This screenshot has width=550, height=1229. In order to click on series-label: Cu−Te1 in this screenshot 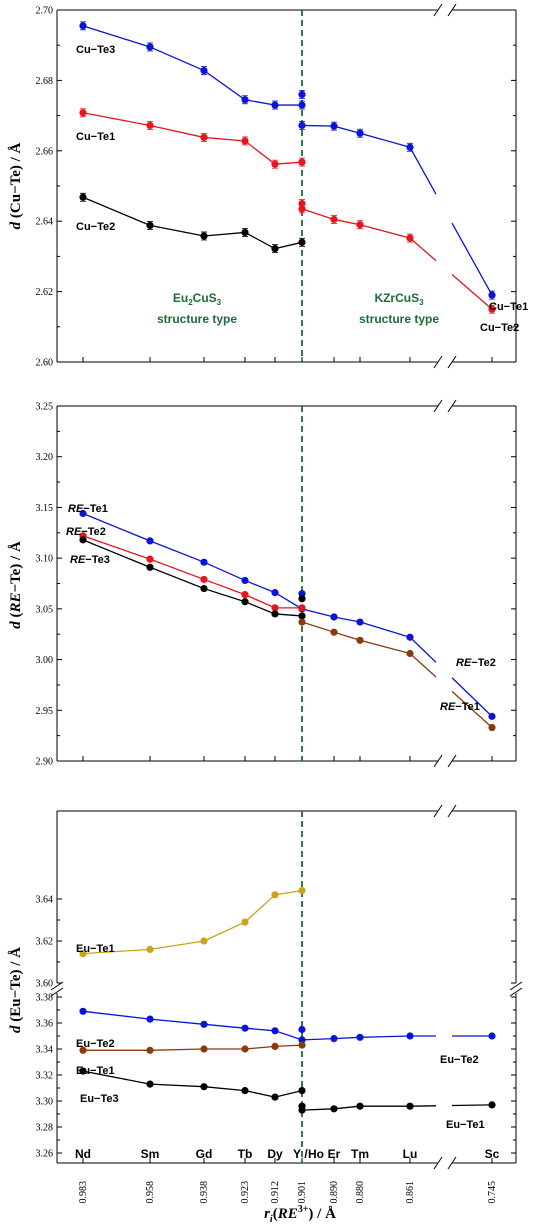, I will do `click(508, 307)`.